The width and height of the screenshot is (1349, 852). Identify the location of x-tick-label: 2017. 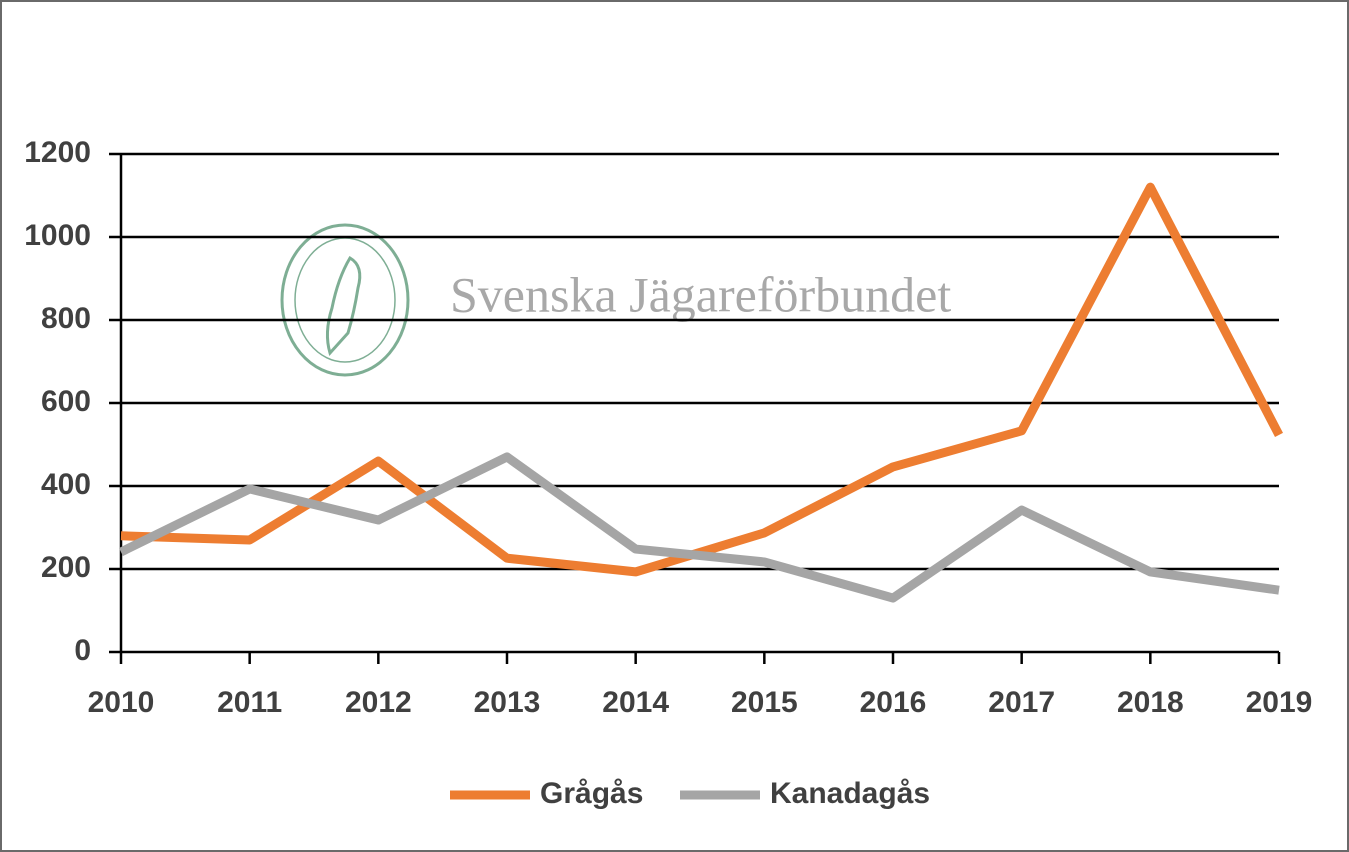
(1021, 702).